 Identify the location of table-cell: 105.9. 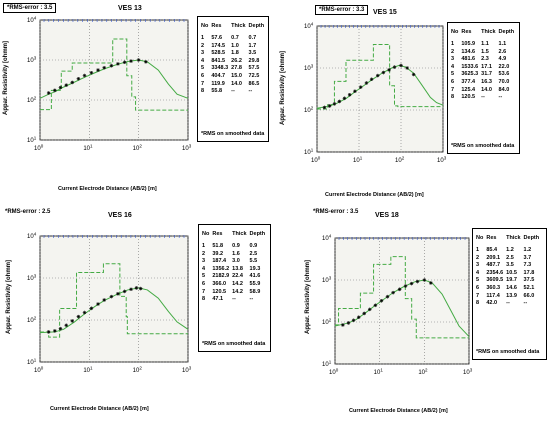
(468, 44).